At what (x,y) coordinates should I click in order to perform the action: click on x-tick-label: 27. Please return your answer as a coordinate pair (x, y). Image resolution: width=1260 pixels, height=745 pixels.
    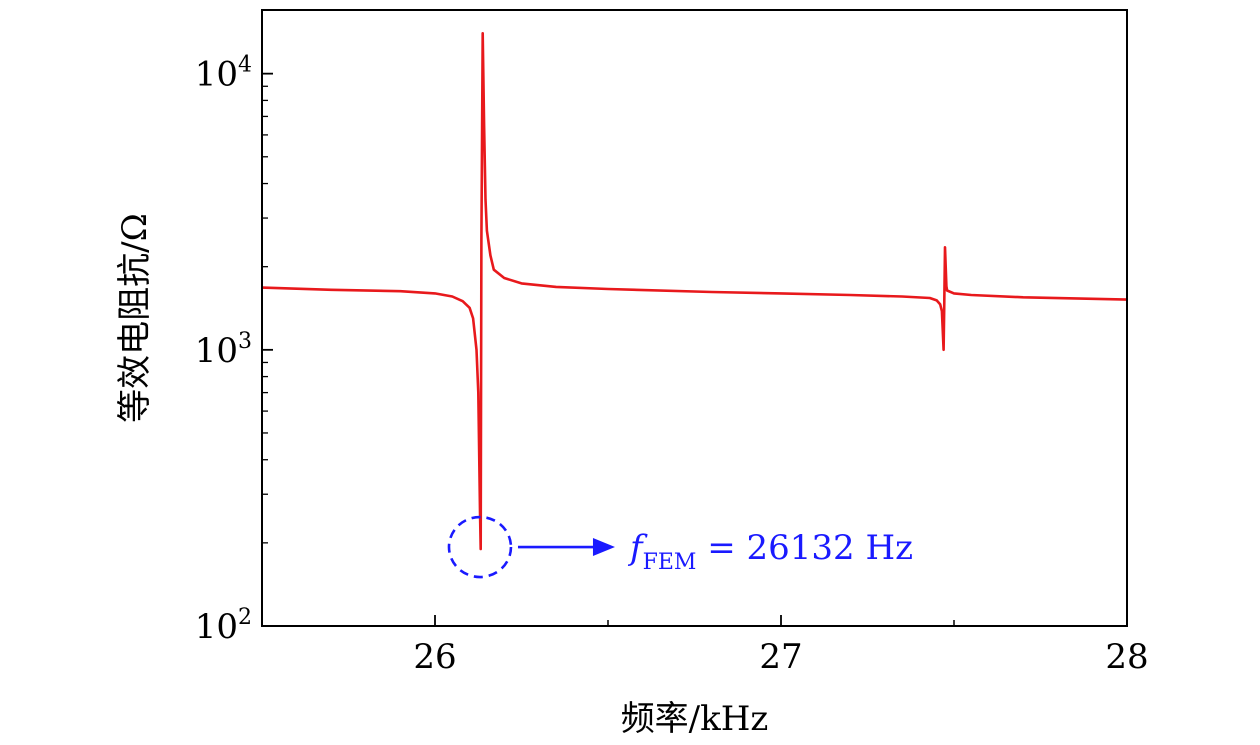
    Looking at the image, I should click on (780, 657).